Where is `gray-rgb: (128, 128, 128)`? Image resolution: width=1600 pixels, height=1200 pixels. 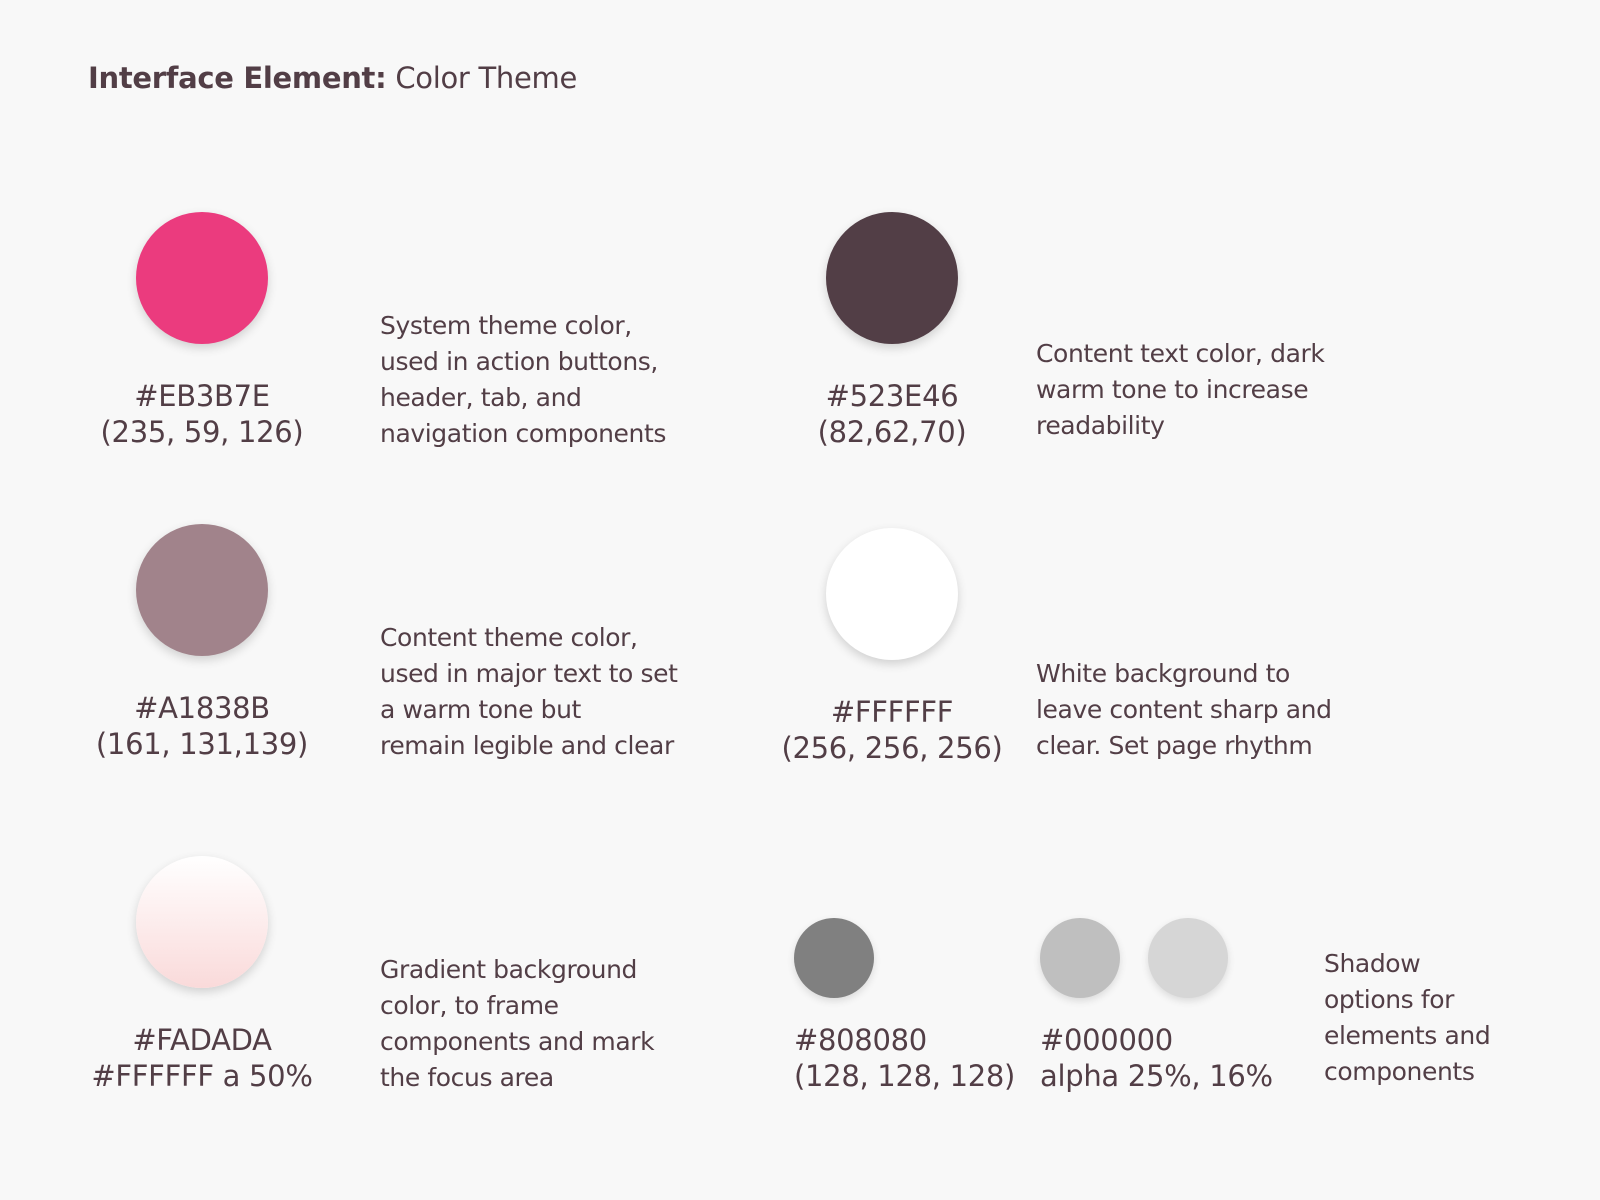
gray-rgb: (128, 128, 128) is located at coordinates (905, 1076).